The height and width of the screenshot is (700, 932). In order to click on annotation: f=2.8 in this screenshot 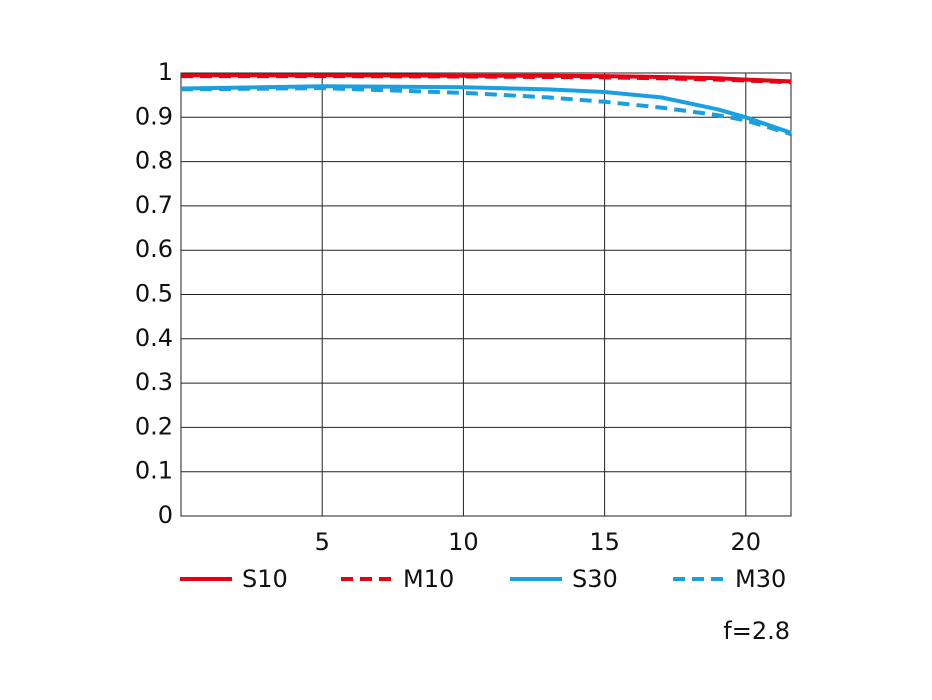, I will do `click(756, 631)`.